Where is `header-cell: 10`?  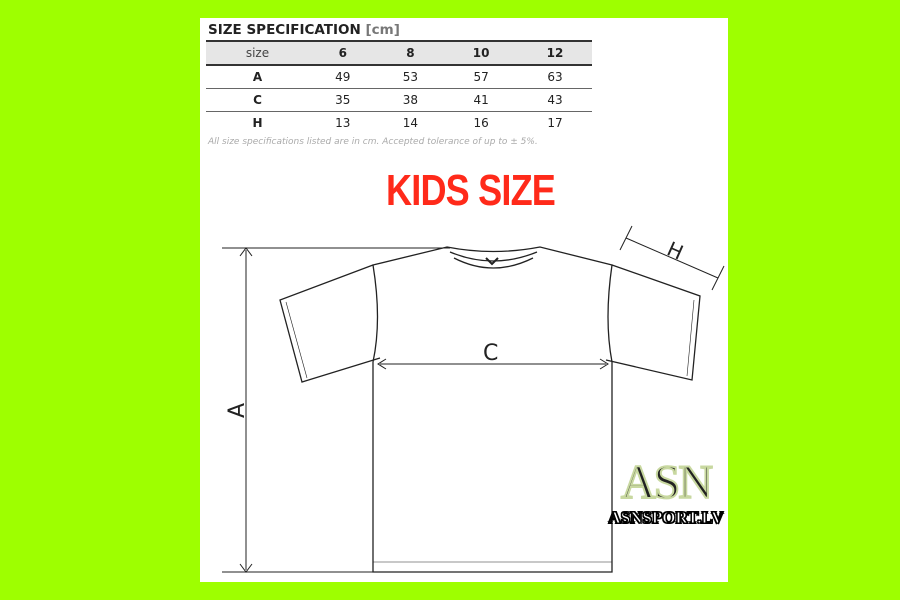
header-cell: 10 is located at coordinates (481, 53).